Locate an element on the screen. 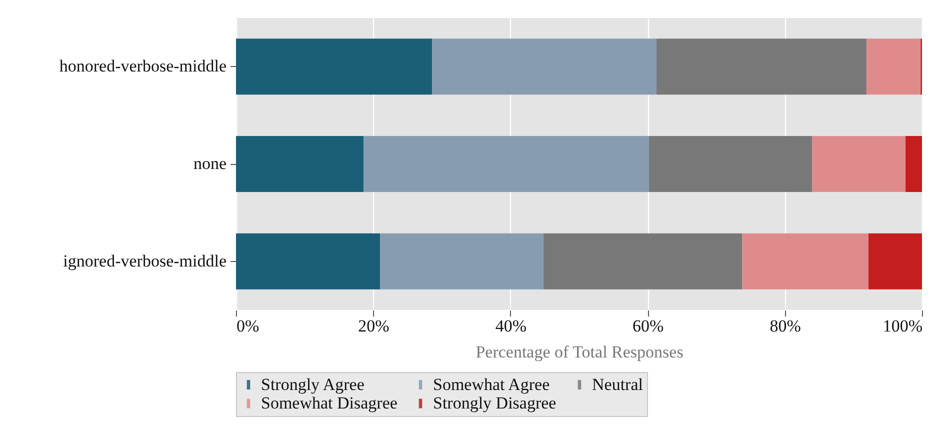 The height and width of the screenshot is (438, 946). x-tick-label: 0% is located at coordinates (248, 326).